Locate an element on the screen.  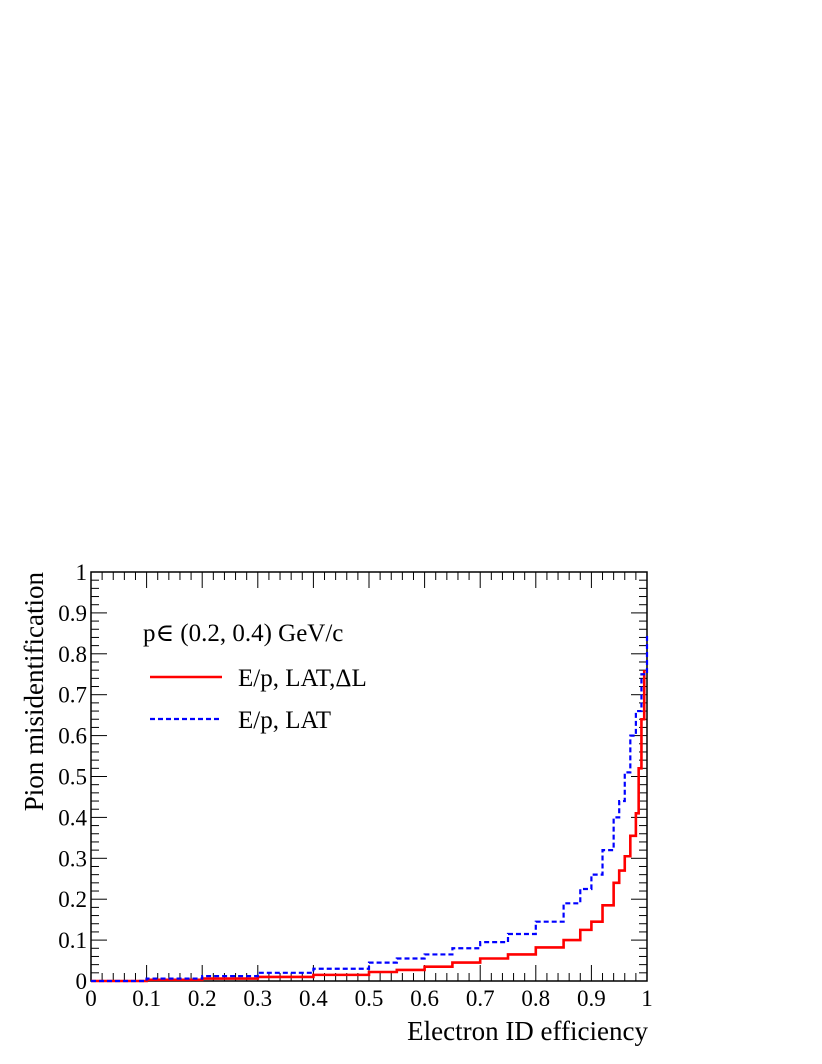
y-tick-label: 0 is located at coordinates (82, 981).